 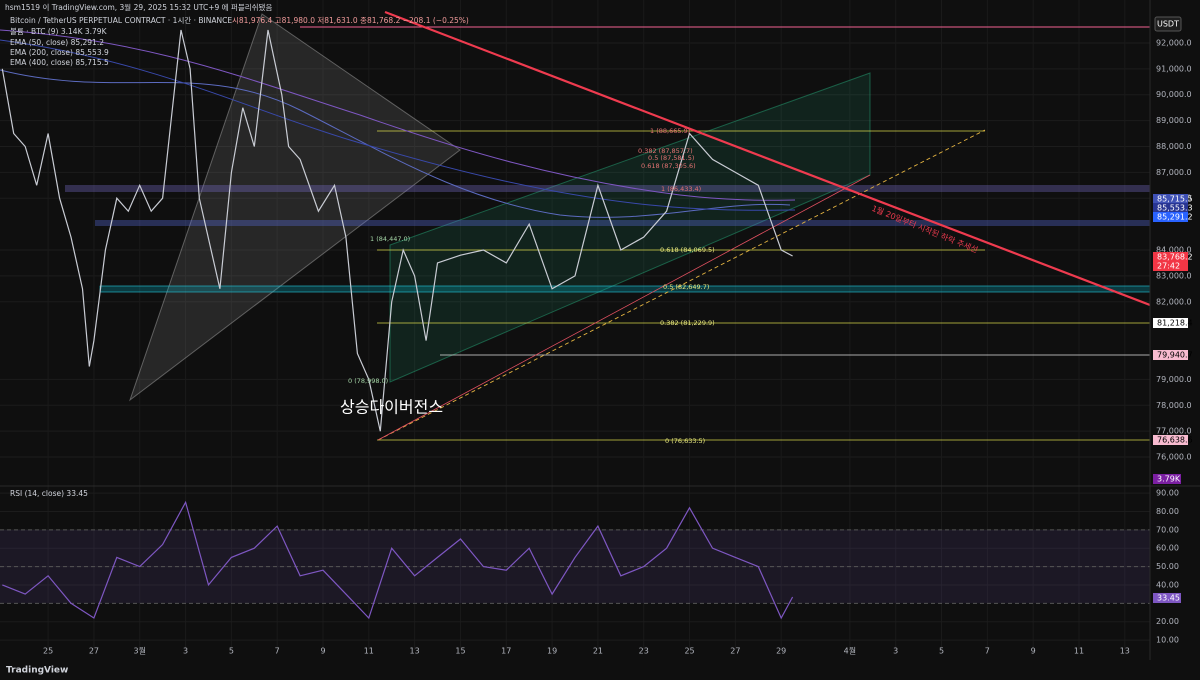 I want to click on x-tick-label: 23, so click(x=644, y=651).